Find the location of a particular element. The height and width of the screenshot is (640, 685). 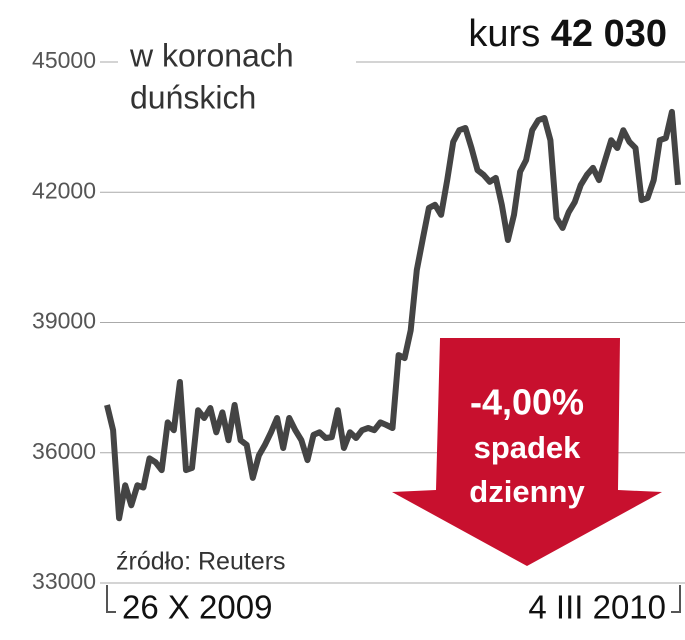

y-tick-label: 42000 is located at coordinates (64, 190).